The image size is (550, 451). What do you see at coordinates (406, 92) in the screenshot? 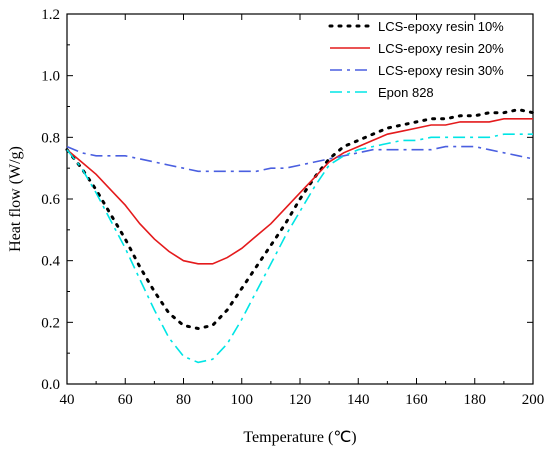
I see `legend-label: Epon 828` at bounding box center [406, 92].